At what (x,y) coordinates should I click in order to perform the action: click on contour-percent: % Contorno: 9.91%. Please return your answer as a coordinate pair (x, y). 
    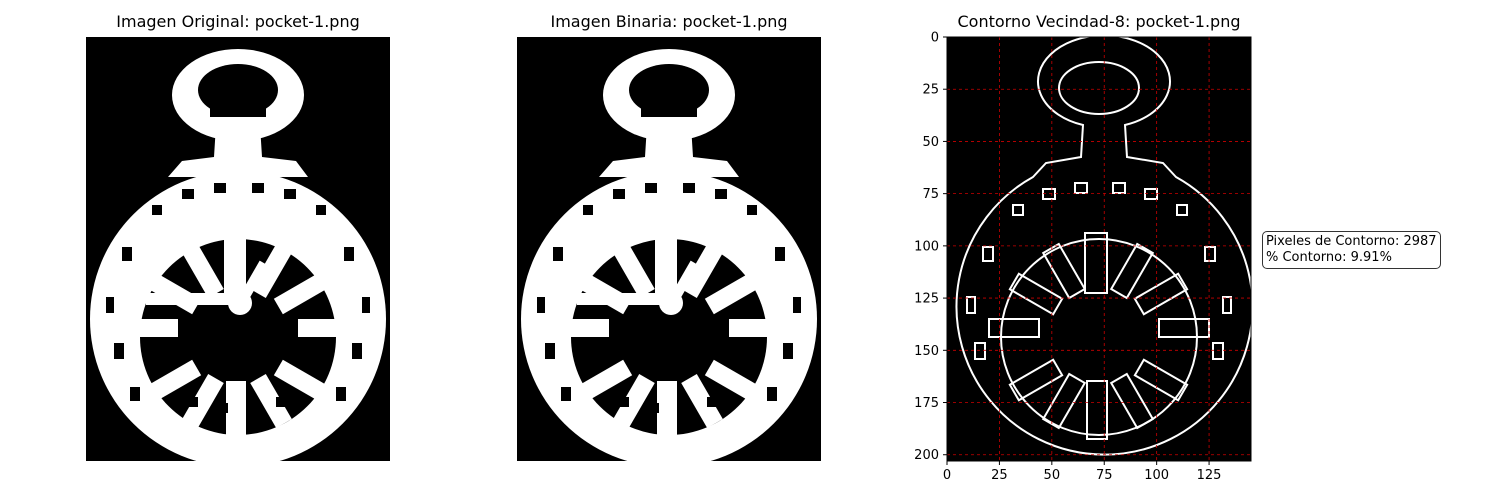
    Looking at the image, I should click on (1351, 258).